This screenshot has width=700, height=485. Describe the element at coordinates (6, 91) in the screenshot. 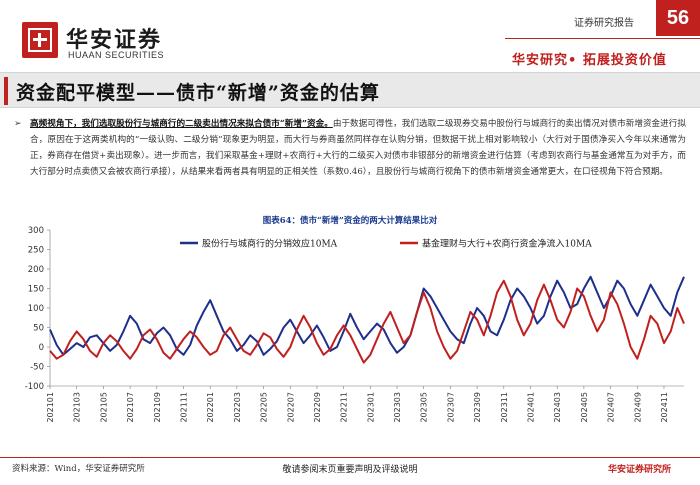

I see `title-accent` at that location.